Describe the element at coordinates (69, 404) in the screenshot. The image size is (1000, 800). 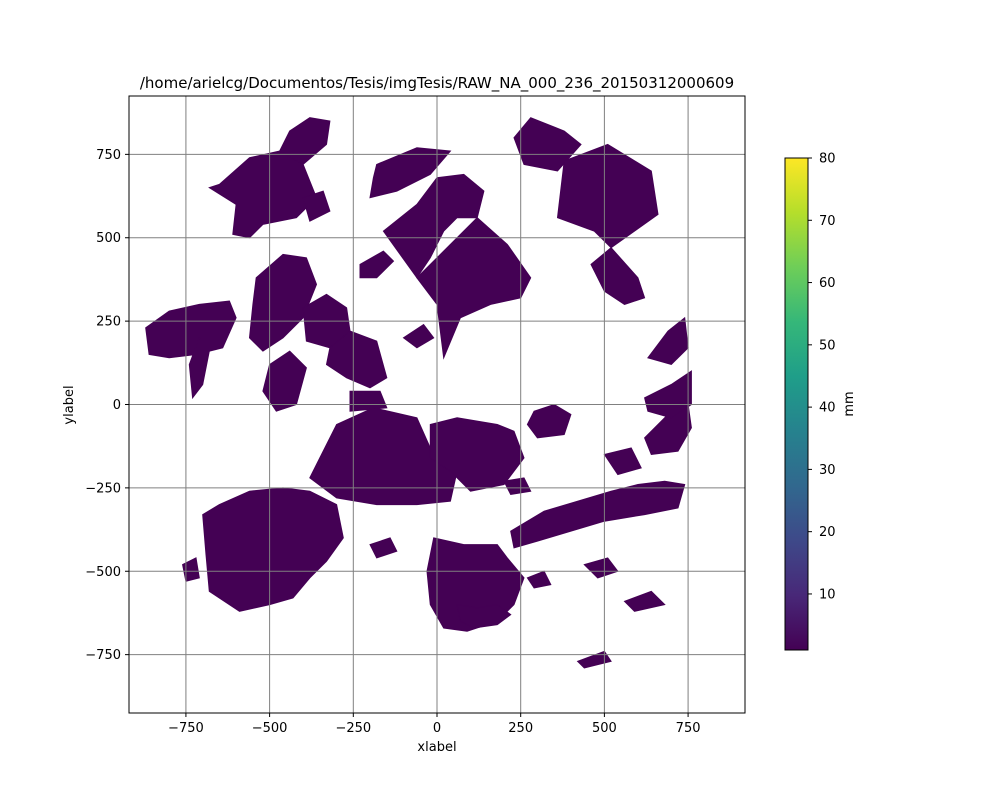
I see `y-axis-label: ylabel` at that location.